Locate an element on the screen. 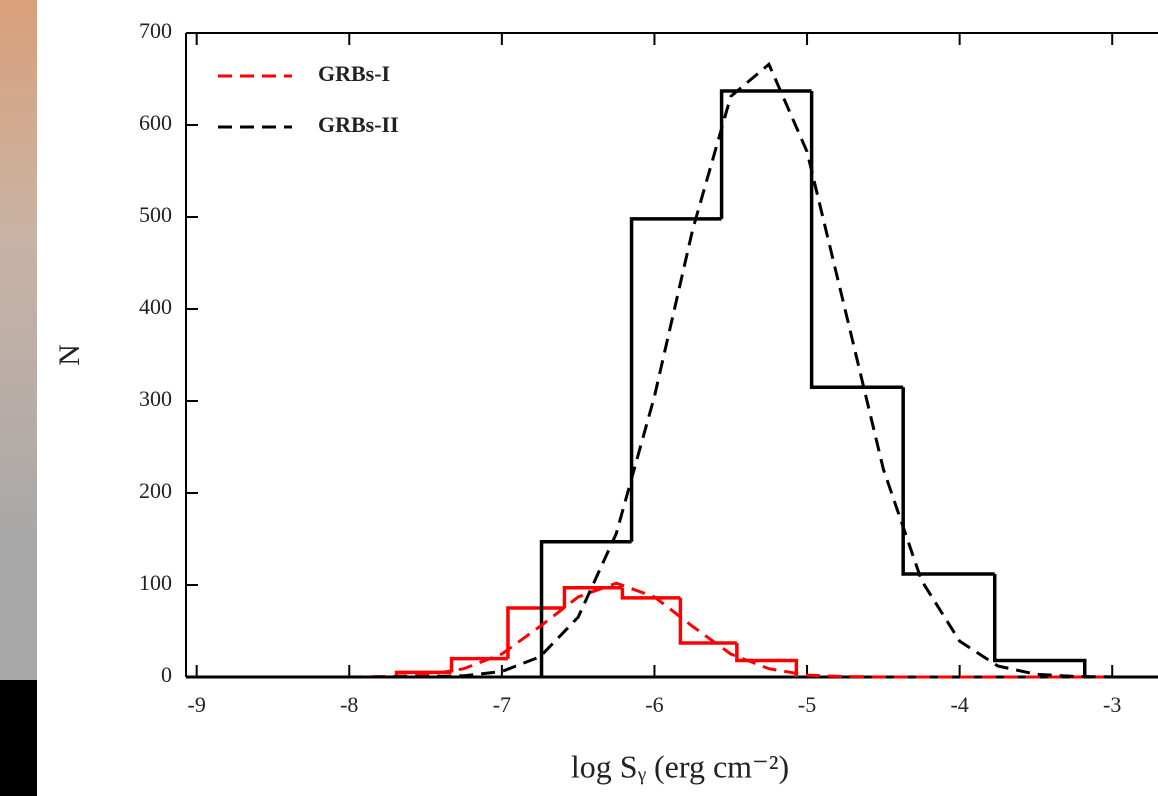 This screenshot has height=796, width=1158. x-tick-label: -6 is located at coordinates (654, 704).